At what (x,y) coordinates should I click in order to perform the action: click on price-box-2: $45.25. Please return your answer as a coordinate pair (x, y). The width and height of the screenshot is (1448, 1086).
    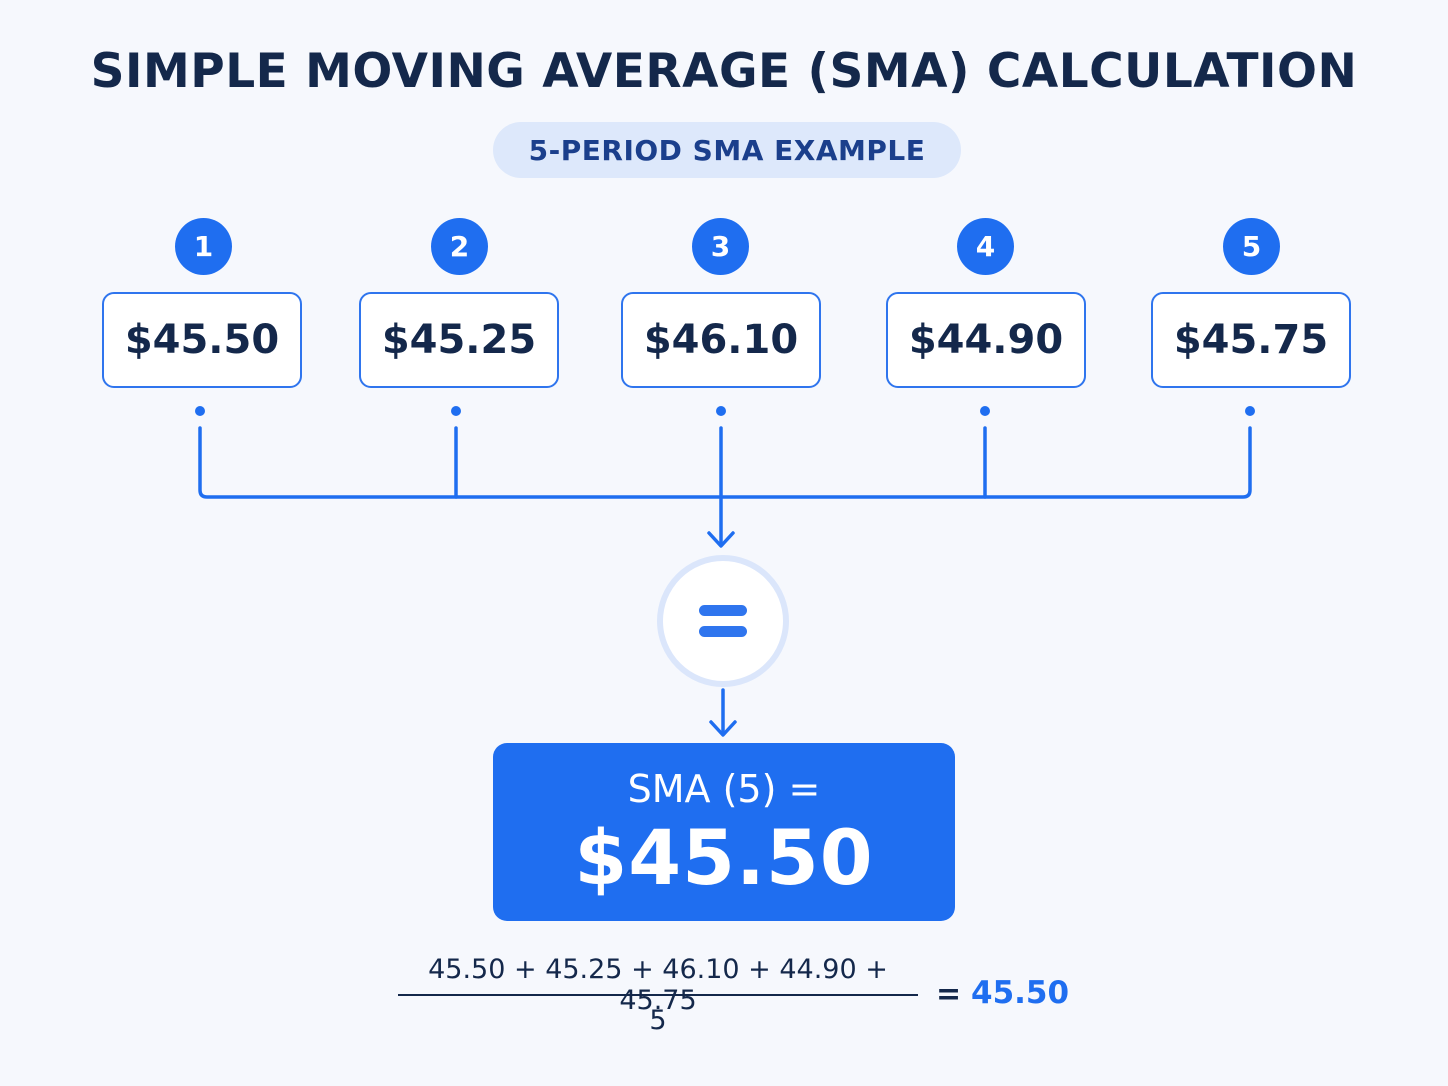
    Looking at the image, I should click on (459, 340).